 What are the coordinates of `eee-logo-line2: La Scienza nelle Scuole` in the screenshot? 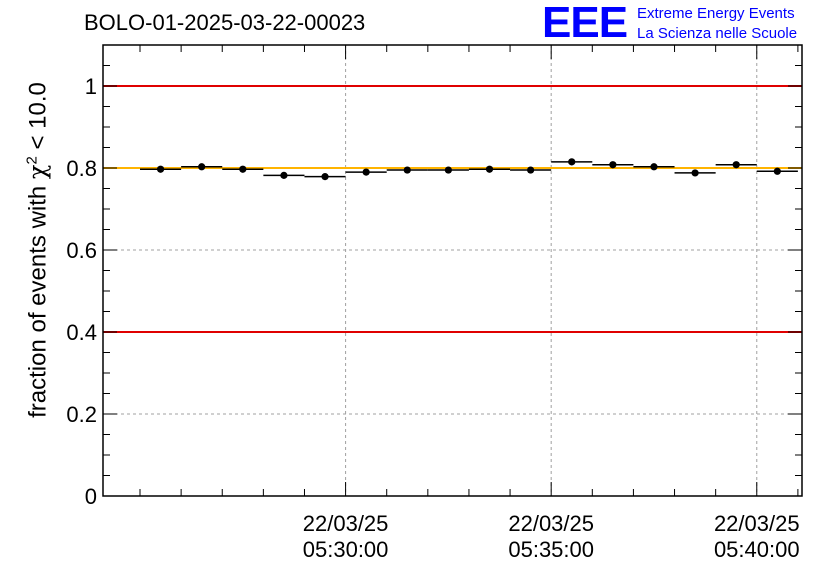 It's located at (717, 33).